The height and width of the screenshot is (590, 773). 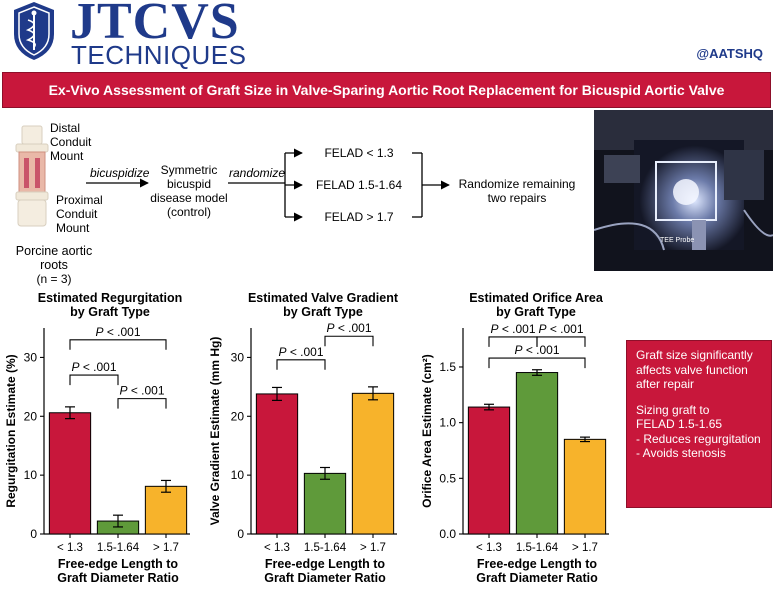 What do you see at coordinates (79, 214) in the screenshot?
I see `proximal-mount-label: Proximal Conduit Mount` at bounding box center [79, 214].